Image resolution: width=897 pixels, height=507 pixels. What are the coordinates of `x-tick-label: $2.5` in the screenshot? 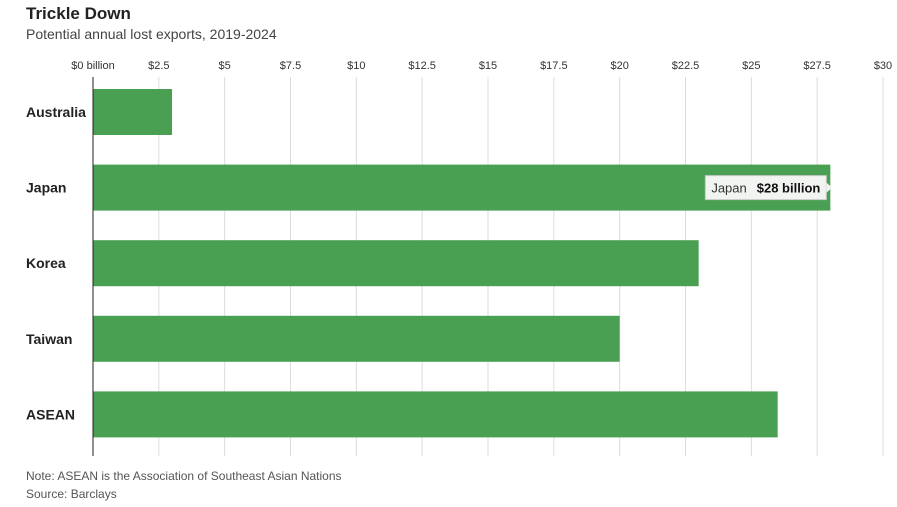 It's located at (158, 66).